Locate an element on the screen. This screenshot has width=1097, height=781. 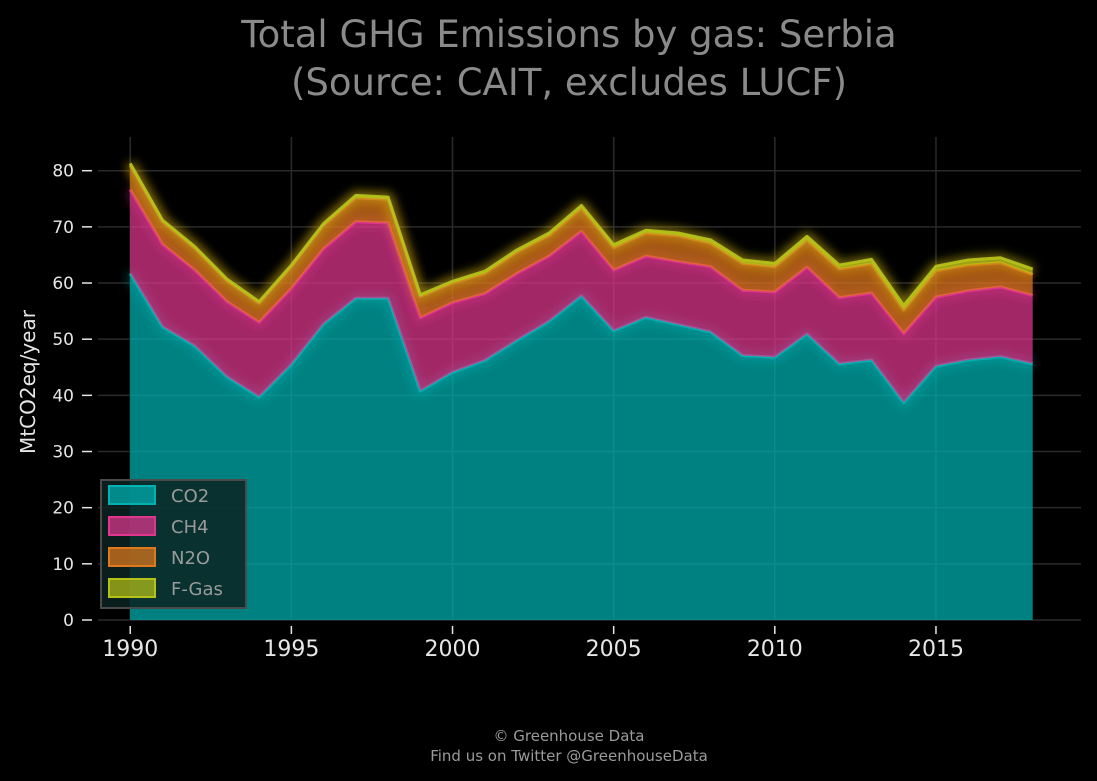
legend-label-n2o: N2O is located at coordinates (190, 558).